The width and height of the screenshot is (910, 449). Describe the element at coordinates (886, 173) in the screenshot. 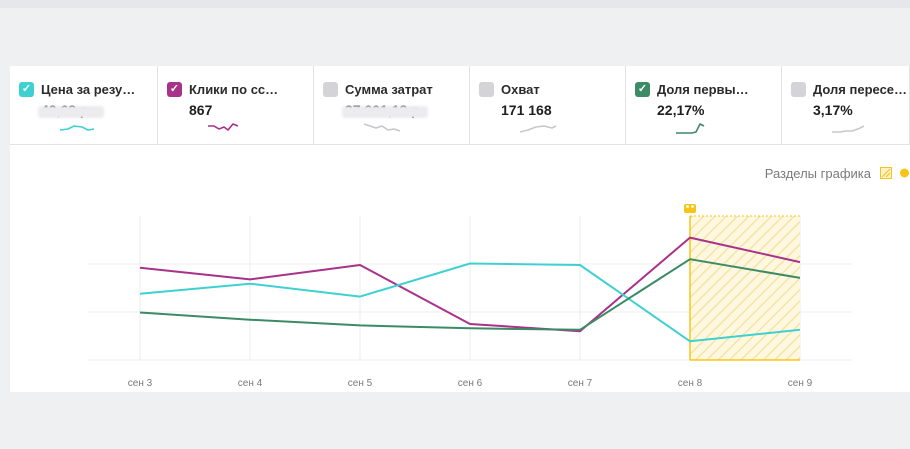

I see `sections-stripe-icon` at that location.